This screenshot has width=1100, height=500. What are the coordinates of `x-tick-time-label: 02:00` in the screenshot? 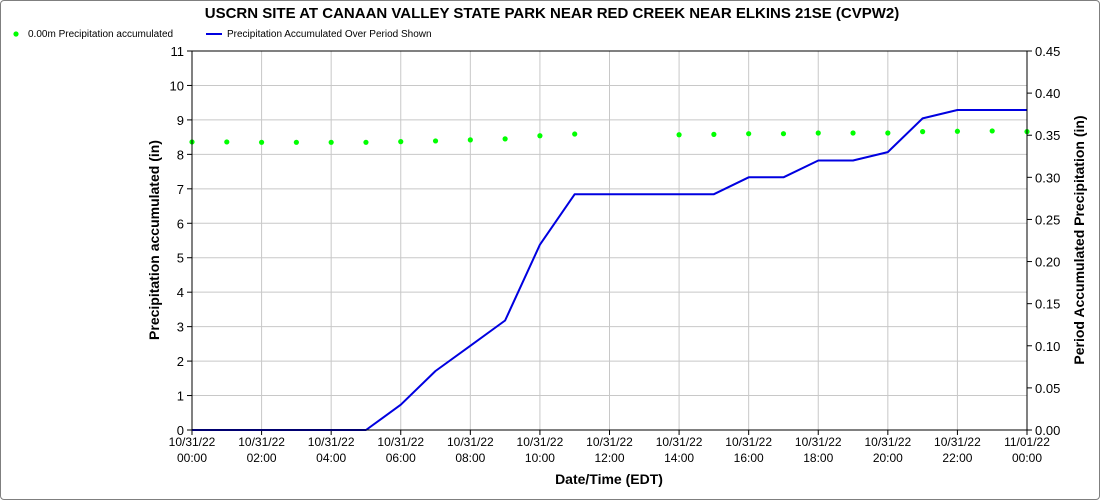 It's located at (262, 458).